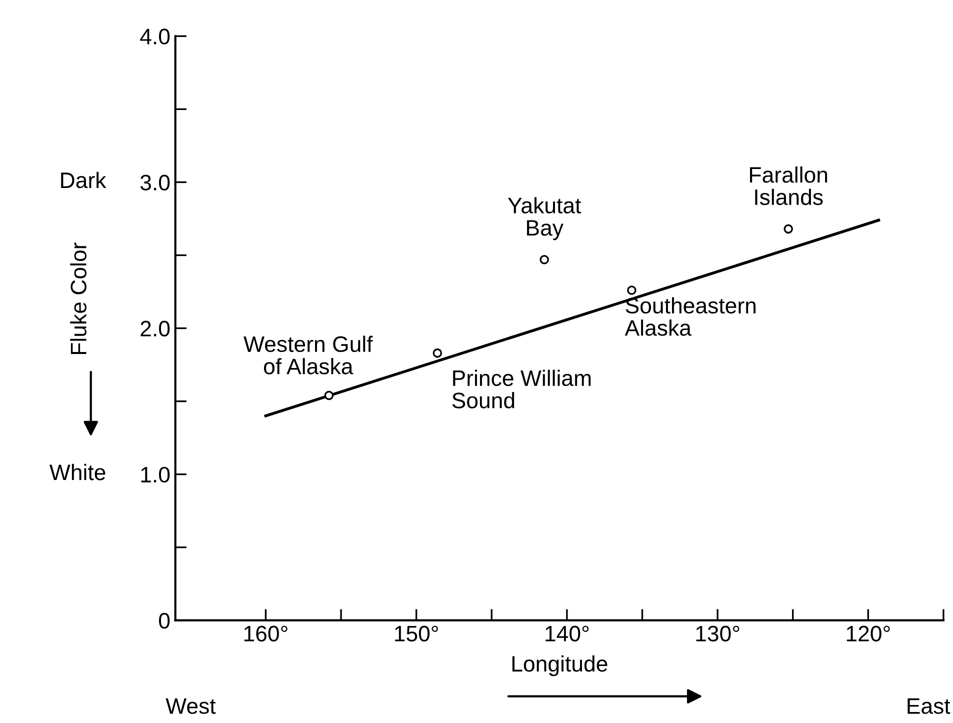  Describe the element at coordinates (83, 180) in the screenshot. I see `text: Dark` at that location.